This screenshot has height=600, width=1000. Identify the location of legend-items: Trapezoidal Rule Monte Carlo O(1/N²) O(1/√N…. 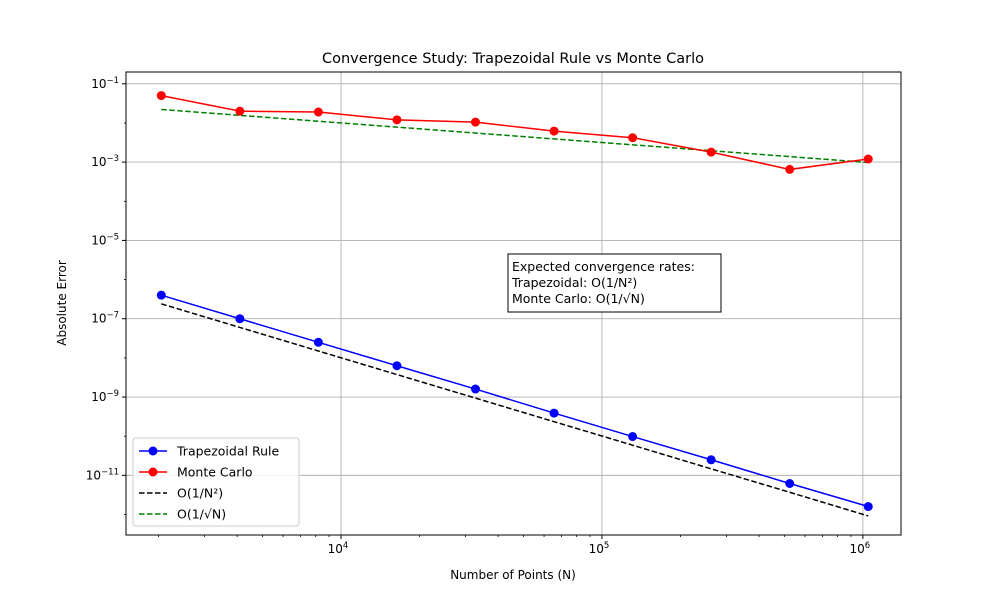
(209, 483).